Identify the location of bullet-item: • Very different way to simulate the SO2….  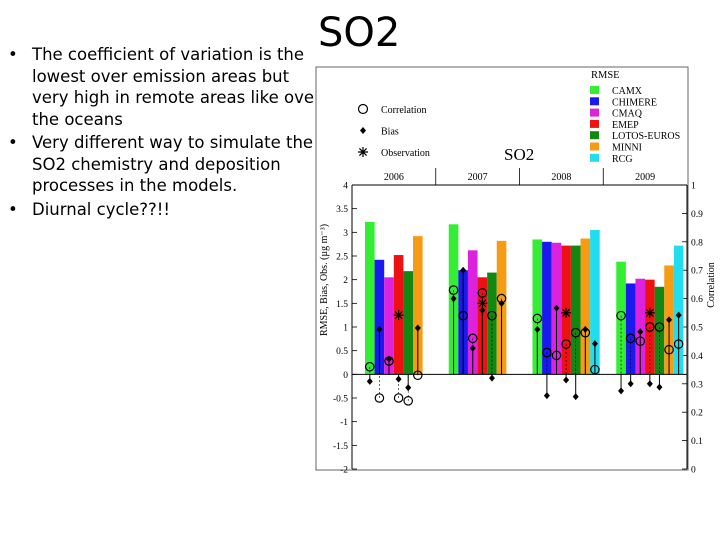
(168, 164).